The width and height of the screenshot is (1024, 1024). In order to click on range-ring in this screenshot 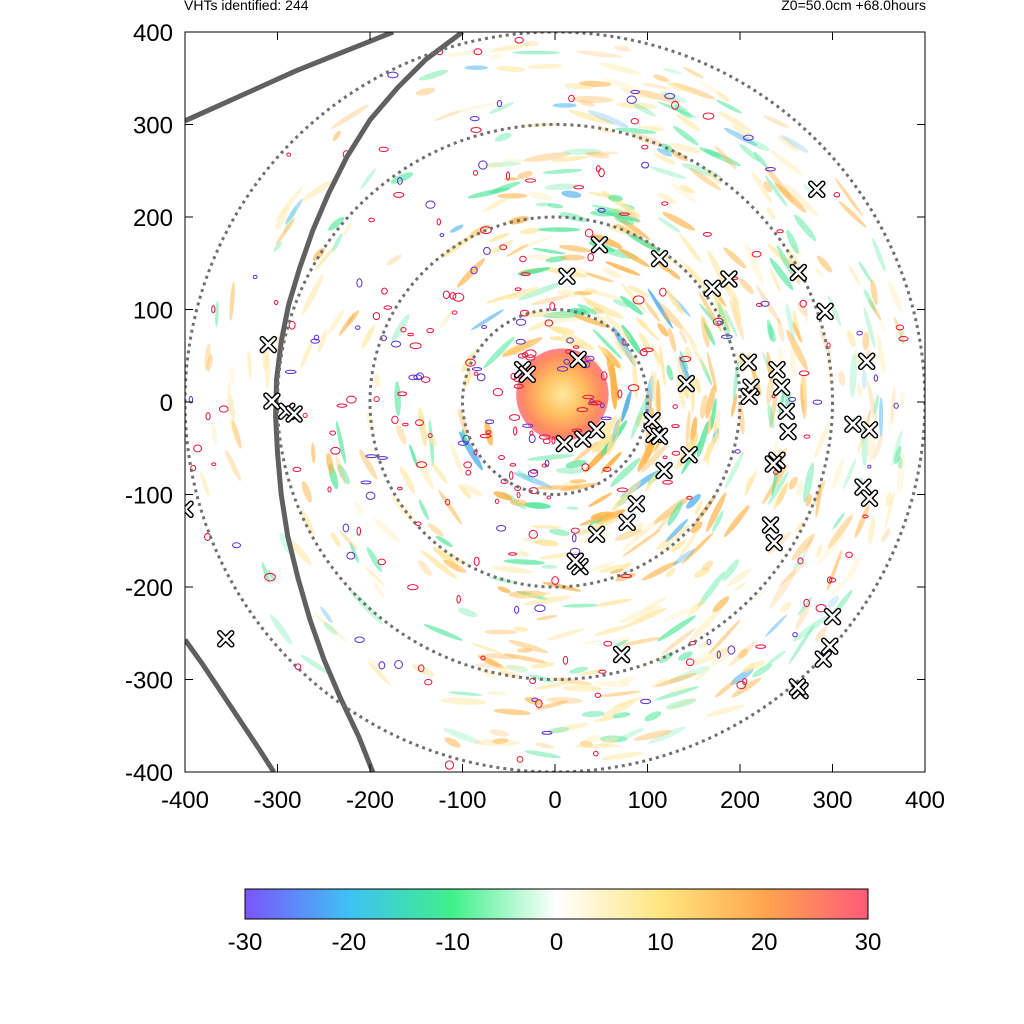, I will do `click(555, 402)`.